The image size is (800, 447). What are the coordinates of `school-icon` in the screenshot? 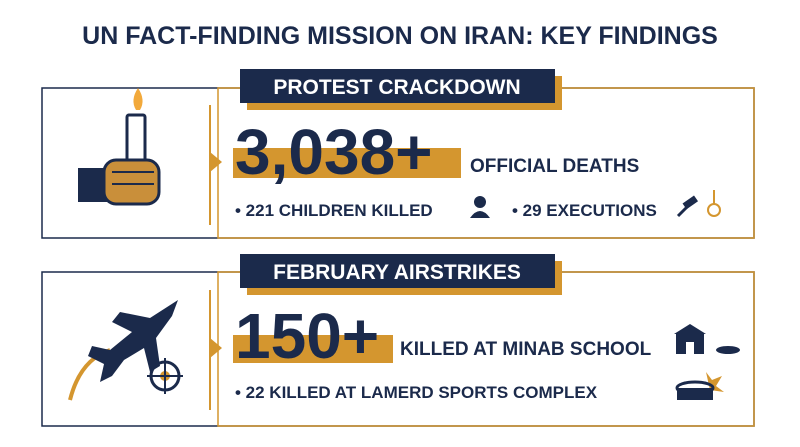 It's located at (707, 339).